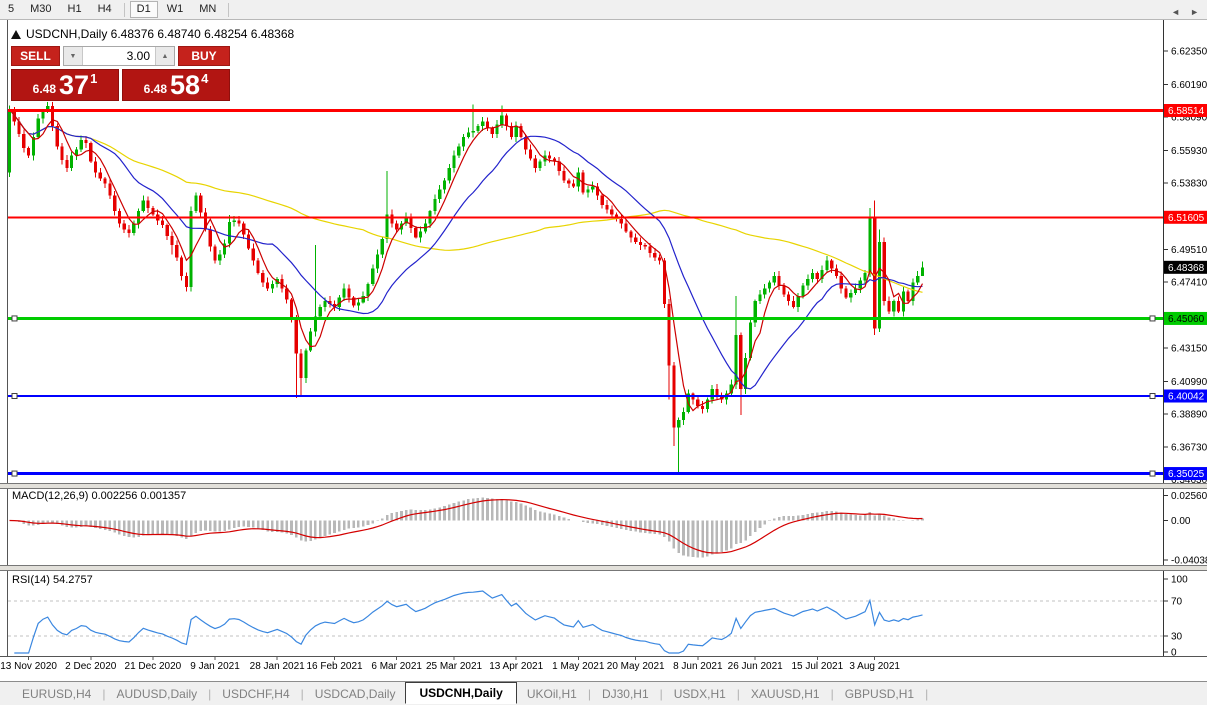 The height and width of the screenshot is (705, 1207). Describe the element at coordinates (625, 693) in the screenshot. I see `chart-tab-dj30: DJ30,H1` at that location.